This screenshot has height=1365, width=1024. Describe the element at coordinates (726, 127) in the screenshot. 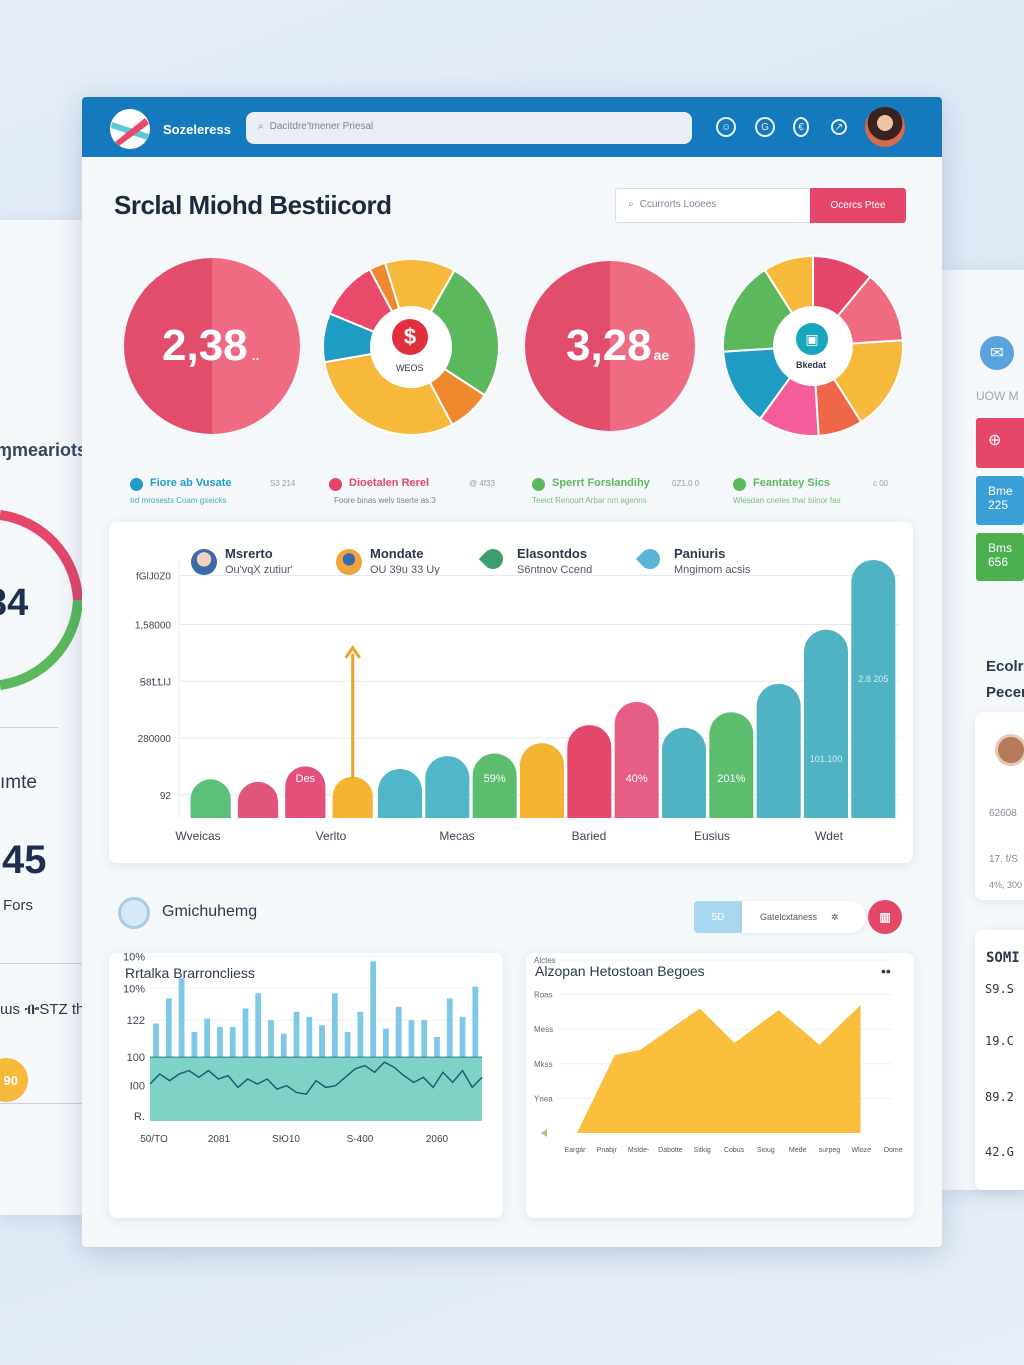

I see `user-icon: ☺` at that location.